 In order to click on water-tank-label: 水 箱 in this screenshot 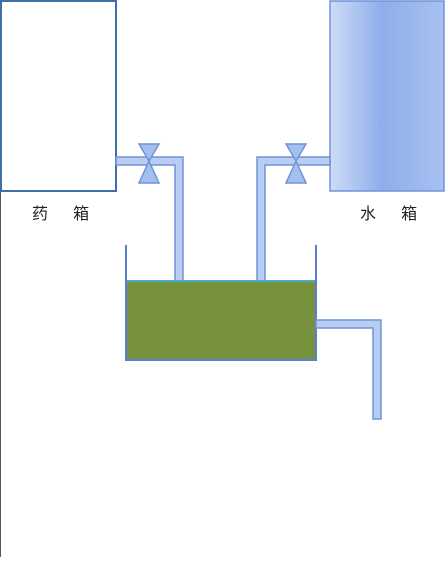, I will do `click(394, 213)`.